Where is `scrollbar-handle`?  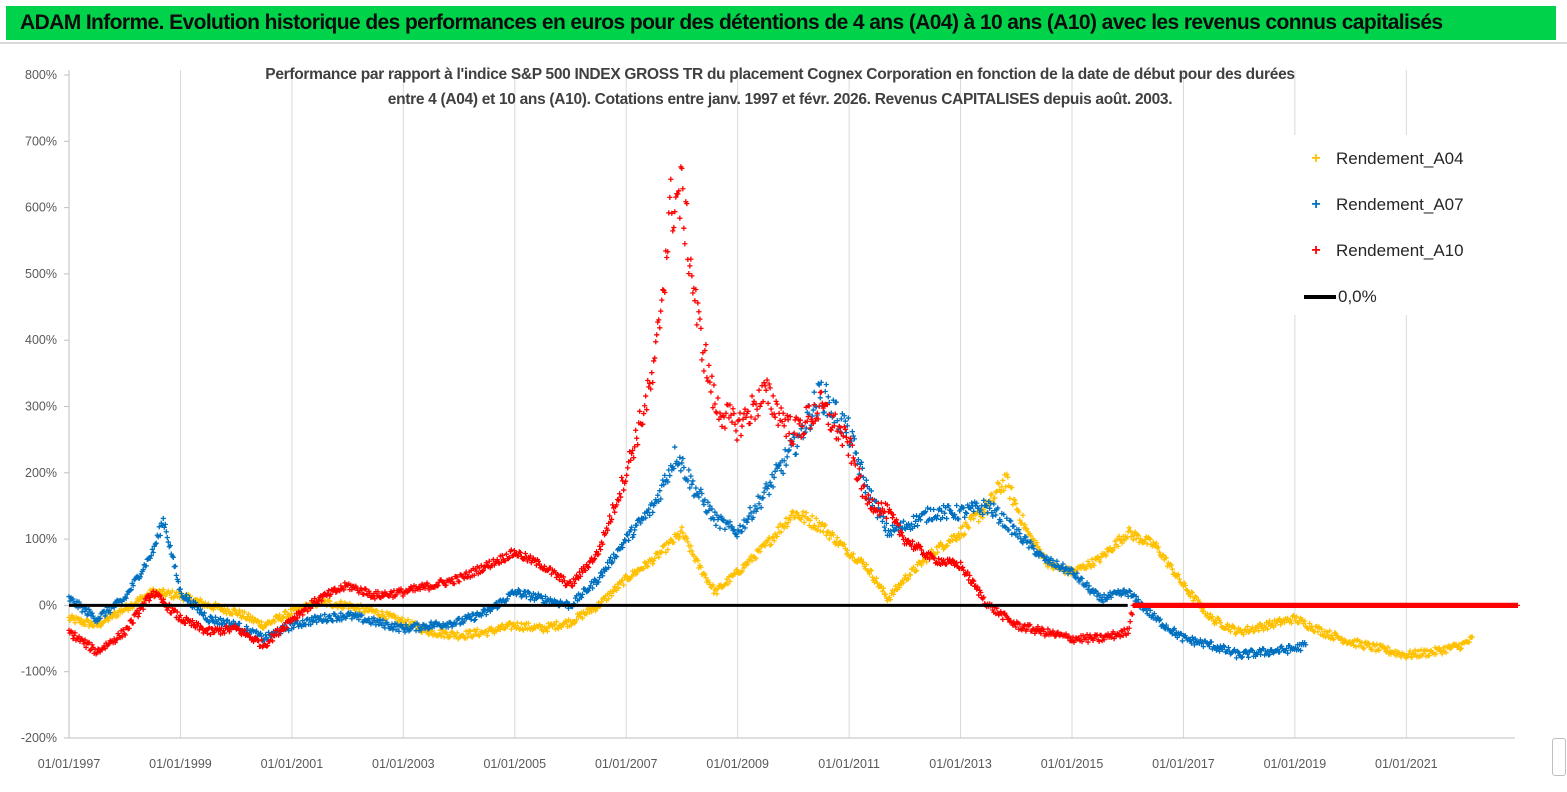 scrollbar-handle is located at coordinates (1559, 757).